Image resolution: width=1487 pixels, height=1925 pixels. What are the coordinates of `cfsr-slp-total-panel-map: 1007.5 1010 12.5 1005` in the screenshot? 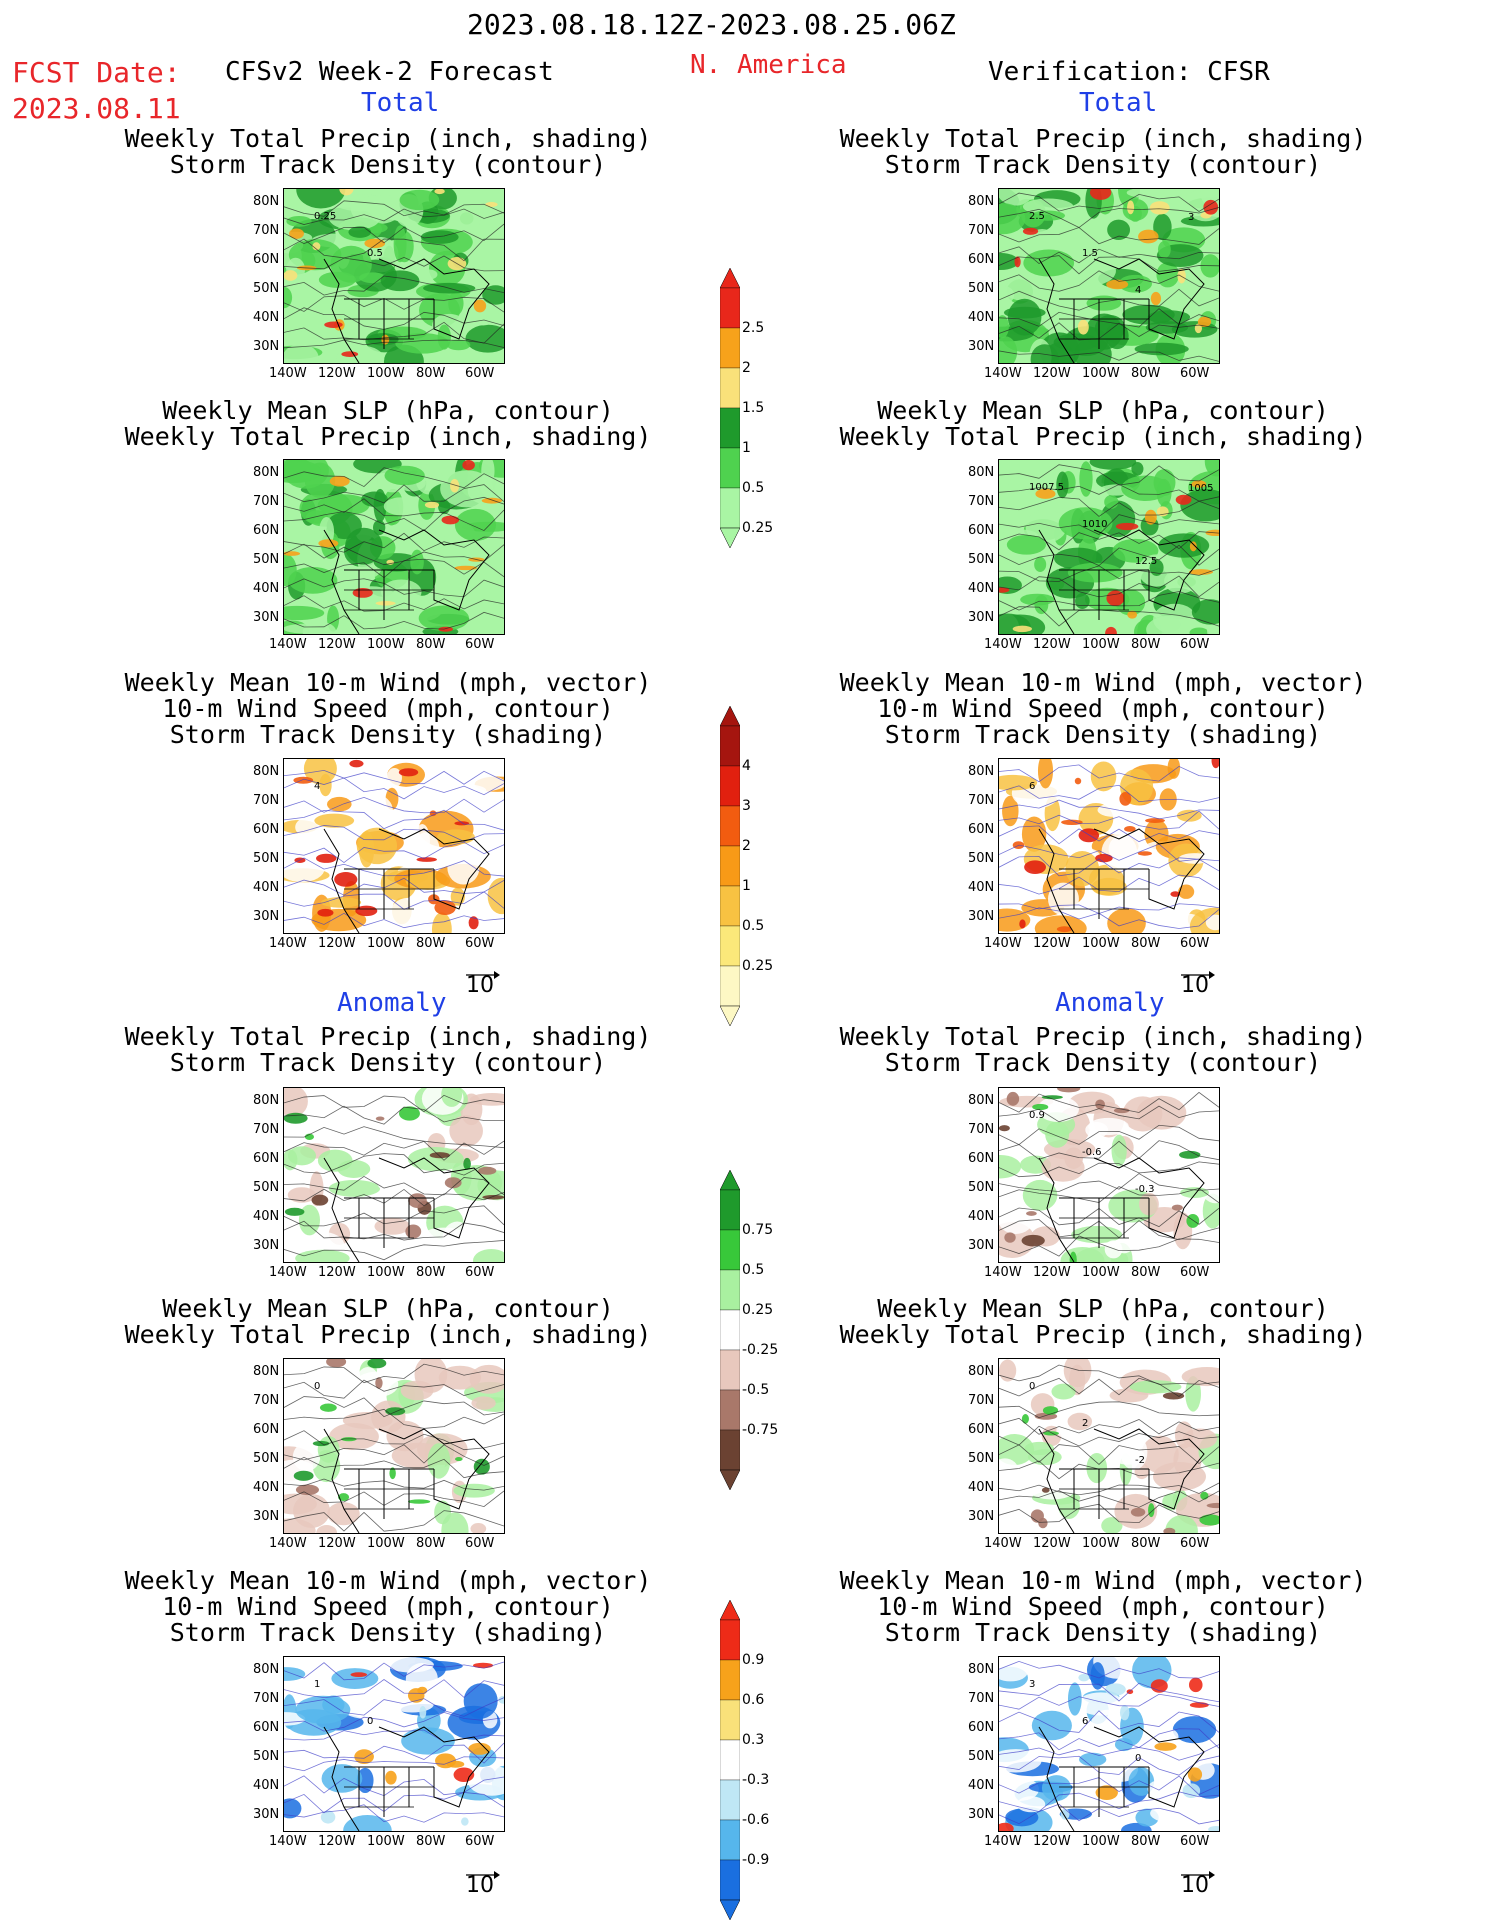 It's located at (1109, 547).